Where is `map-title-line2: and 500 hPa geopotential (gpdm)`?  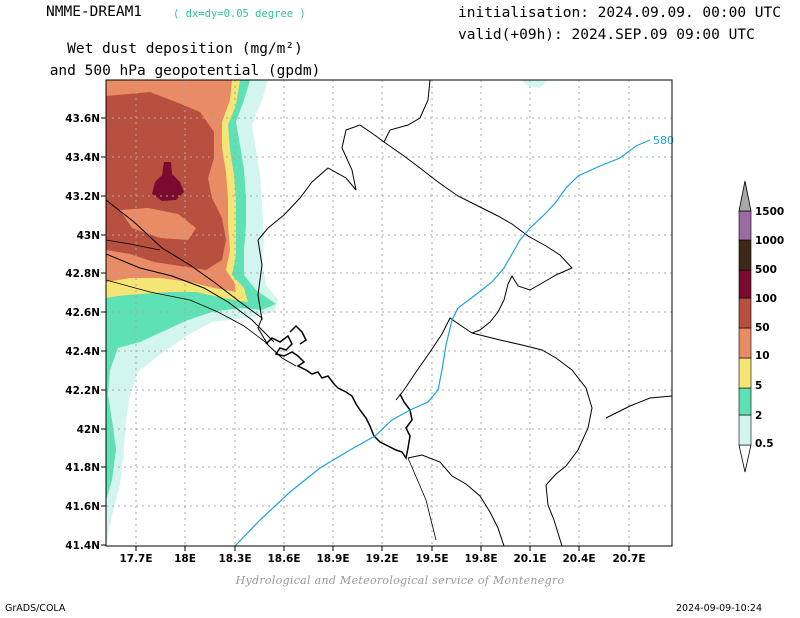 map-title-line2: and 500 hPa geopotential (gpdm) is located at coordinates (185, 71).